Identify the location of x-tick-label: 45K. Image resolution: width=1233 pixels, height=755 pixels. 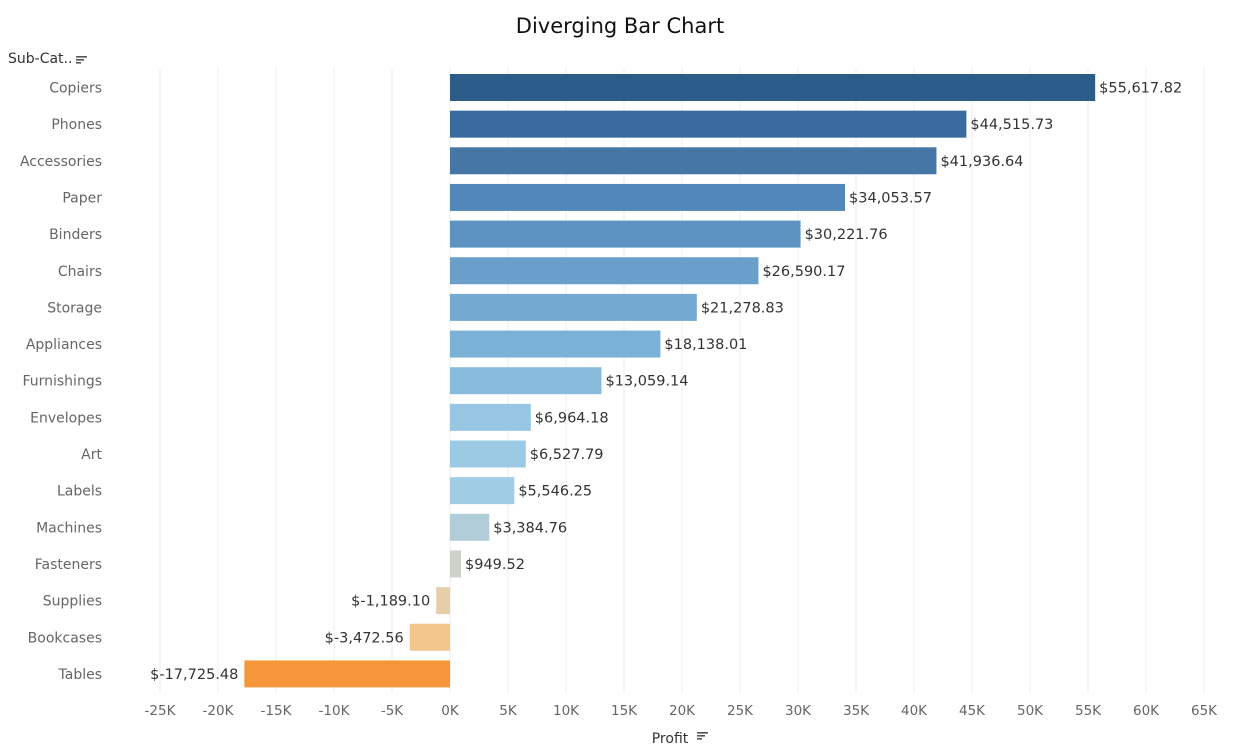
(972, 711).